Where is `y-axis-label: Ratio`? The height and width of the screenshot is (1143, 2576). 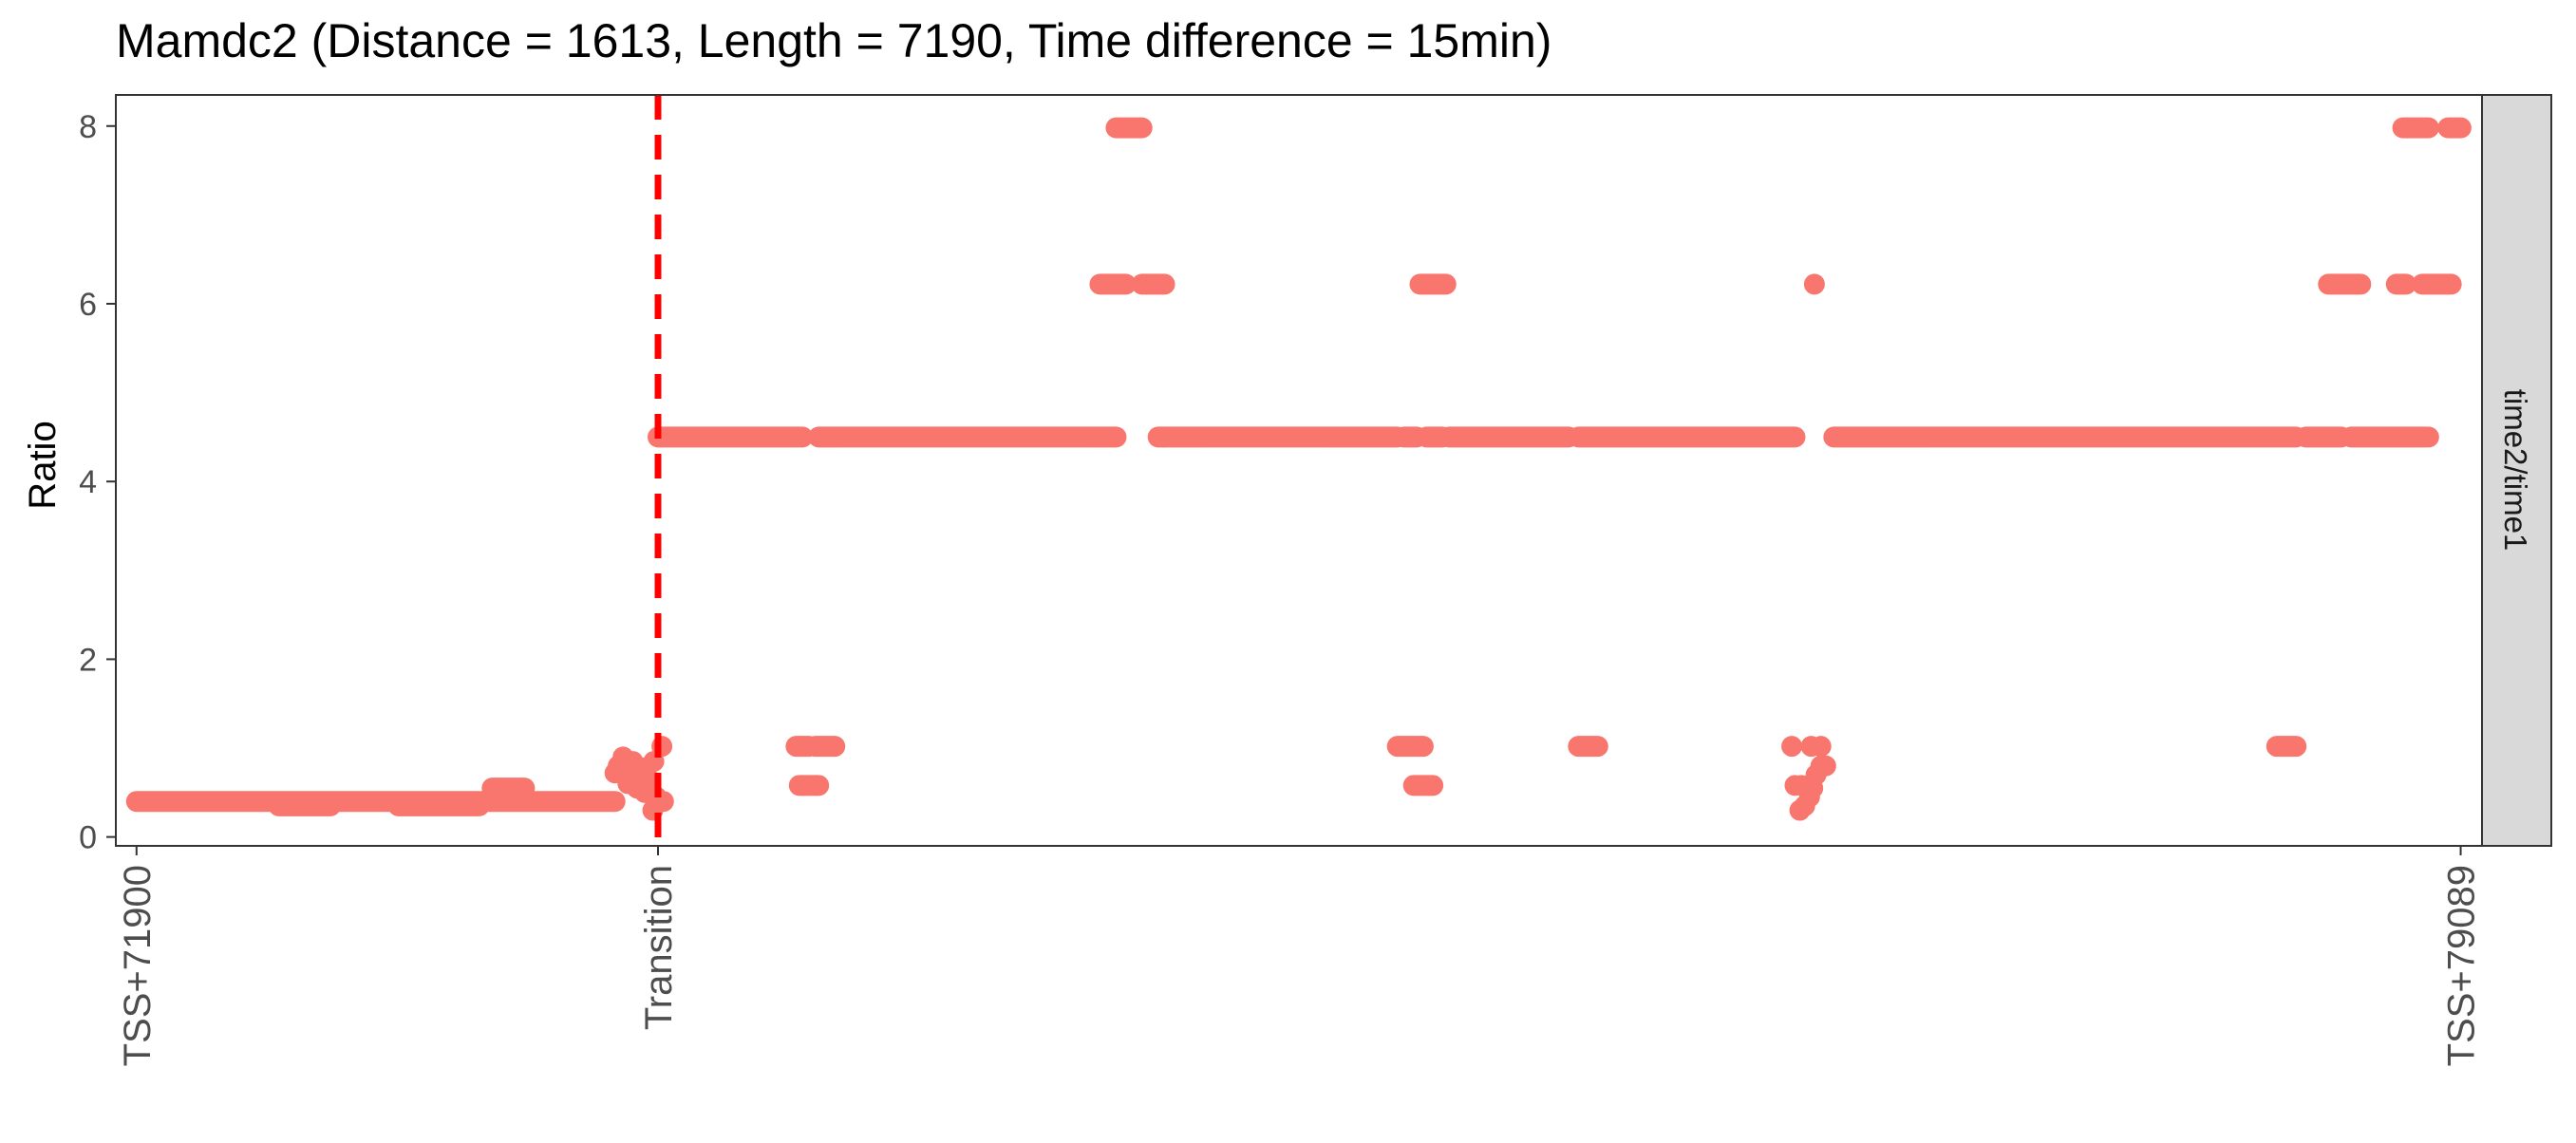 y-axis-label: Ratio is located at coordinates (43, 465).